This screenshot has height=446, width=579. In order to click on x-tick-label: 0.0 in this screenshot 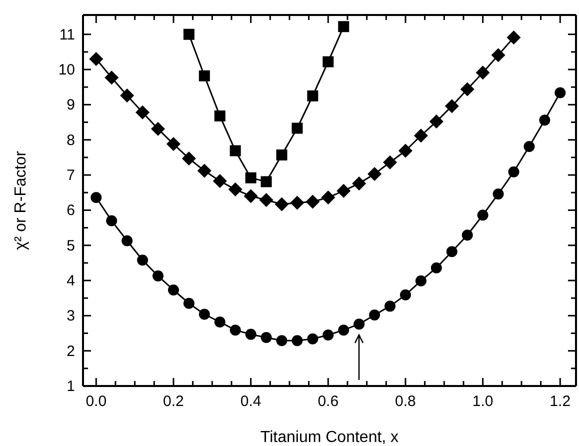, I will do `click(96, 401)`.